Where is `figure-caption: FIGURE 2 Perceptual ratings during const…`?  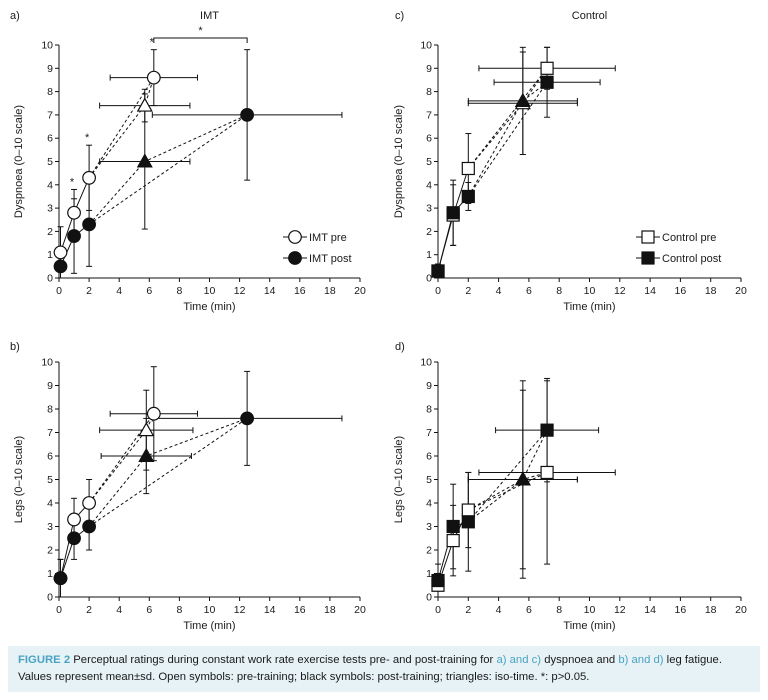 figure-caption: FIGURE 2 Perceptual ratings during const… is located at coordinates (384, 669).